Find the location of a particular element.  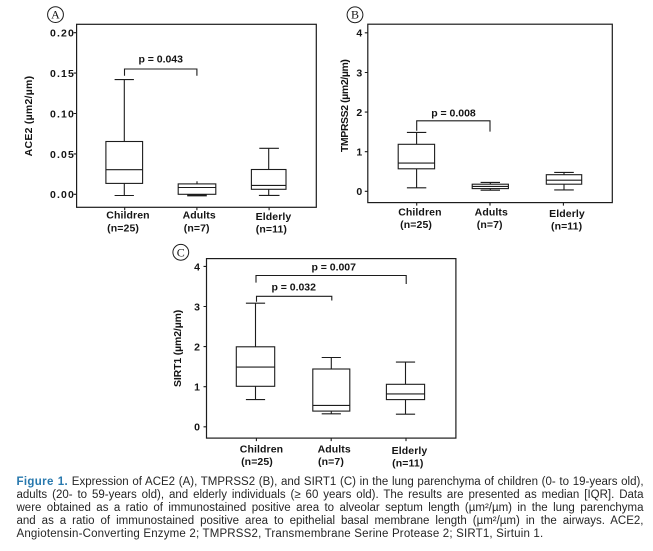

svg-text: C is located at coordinates (181, 252).